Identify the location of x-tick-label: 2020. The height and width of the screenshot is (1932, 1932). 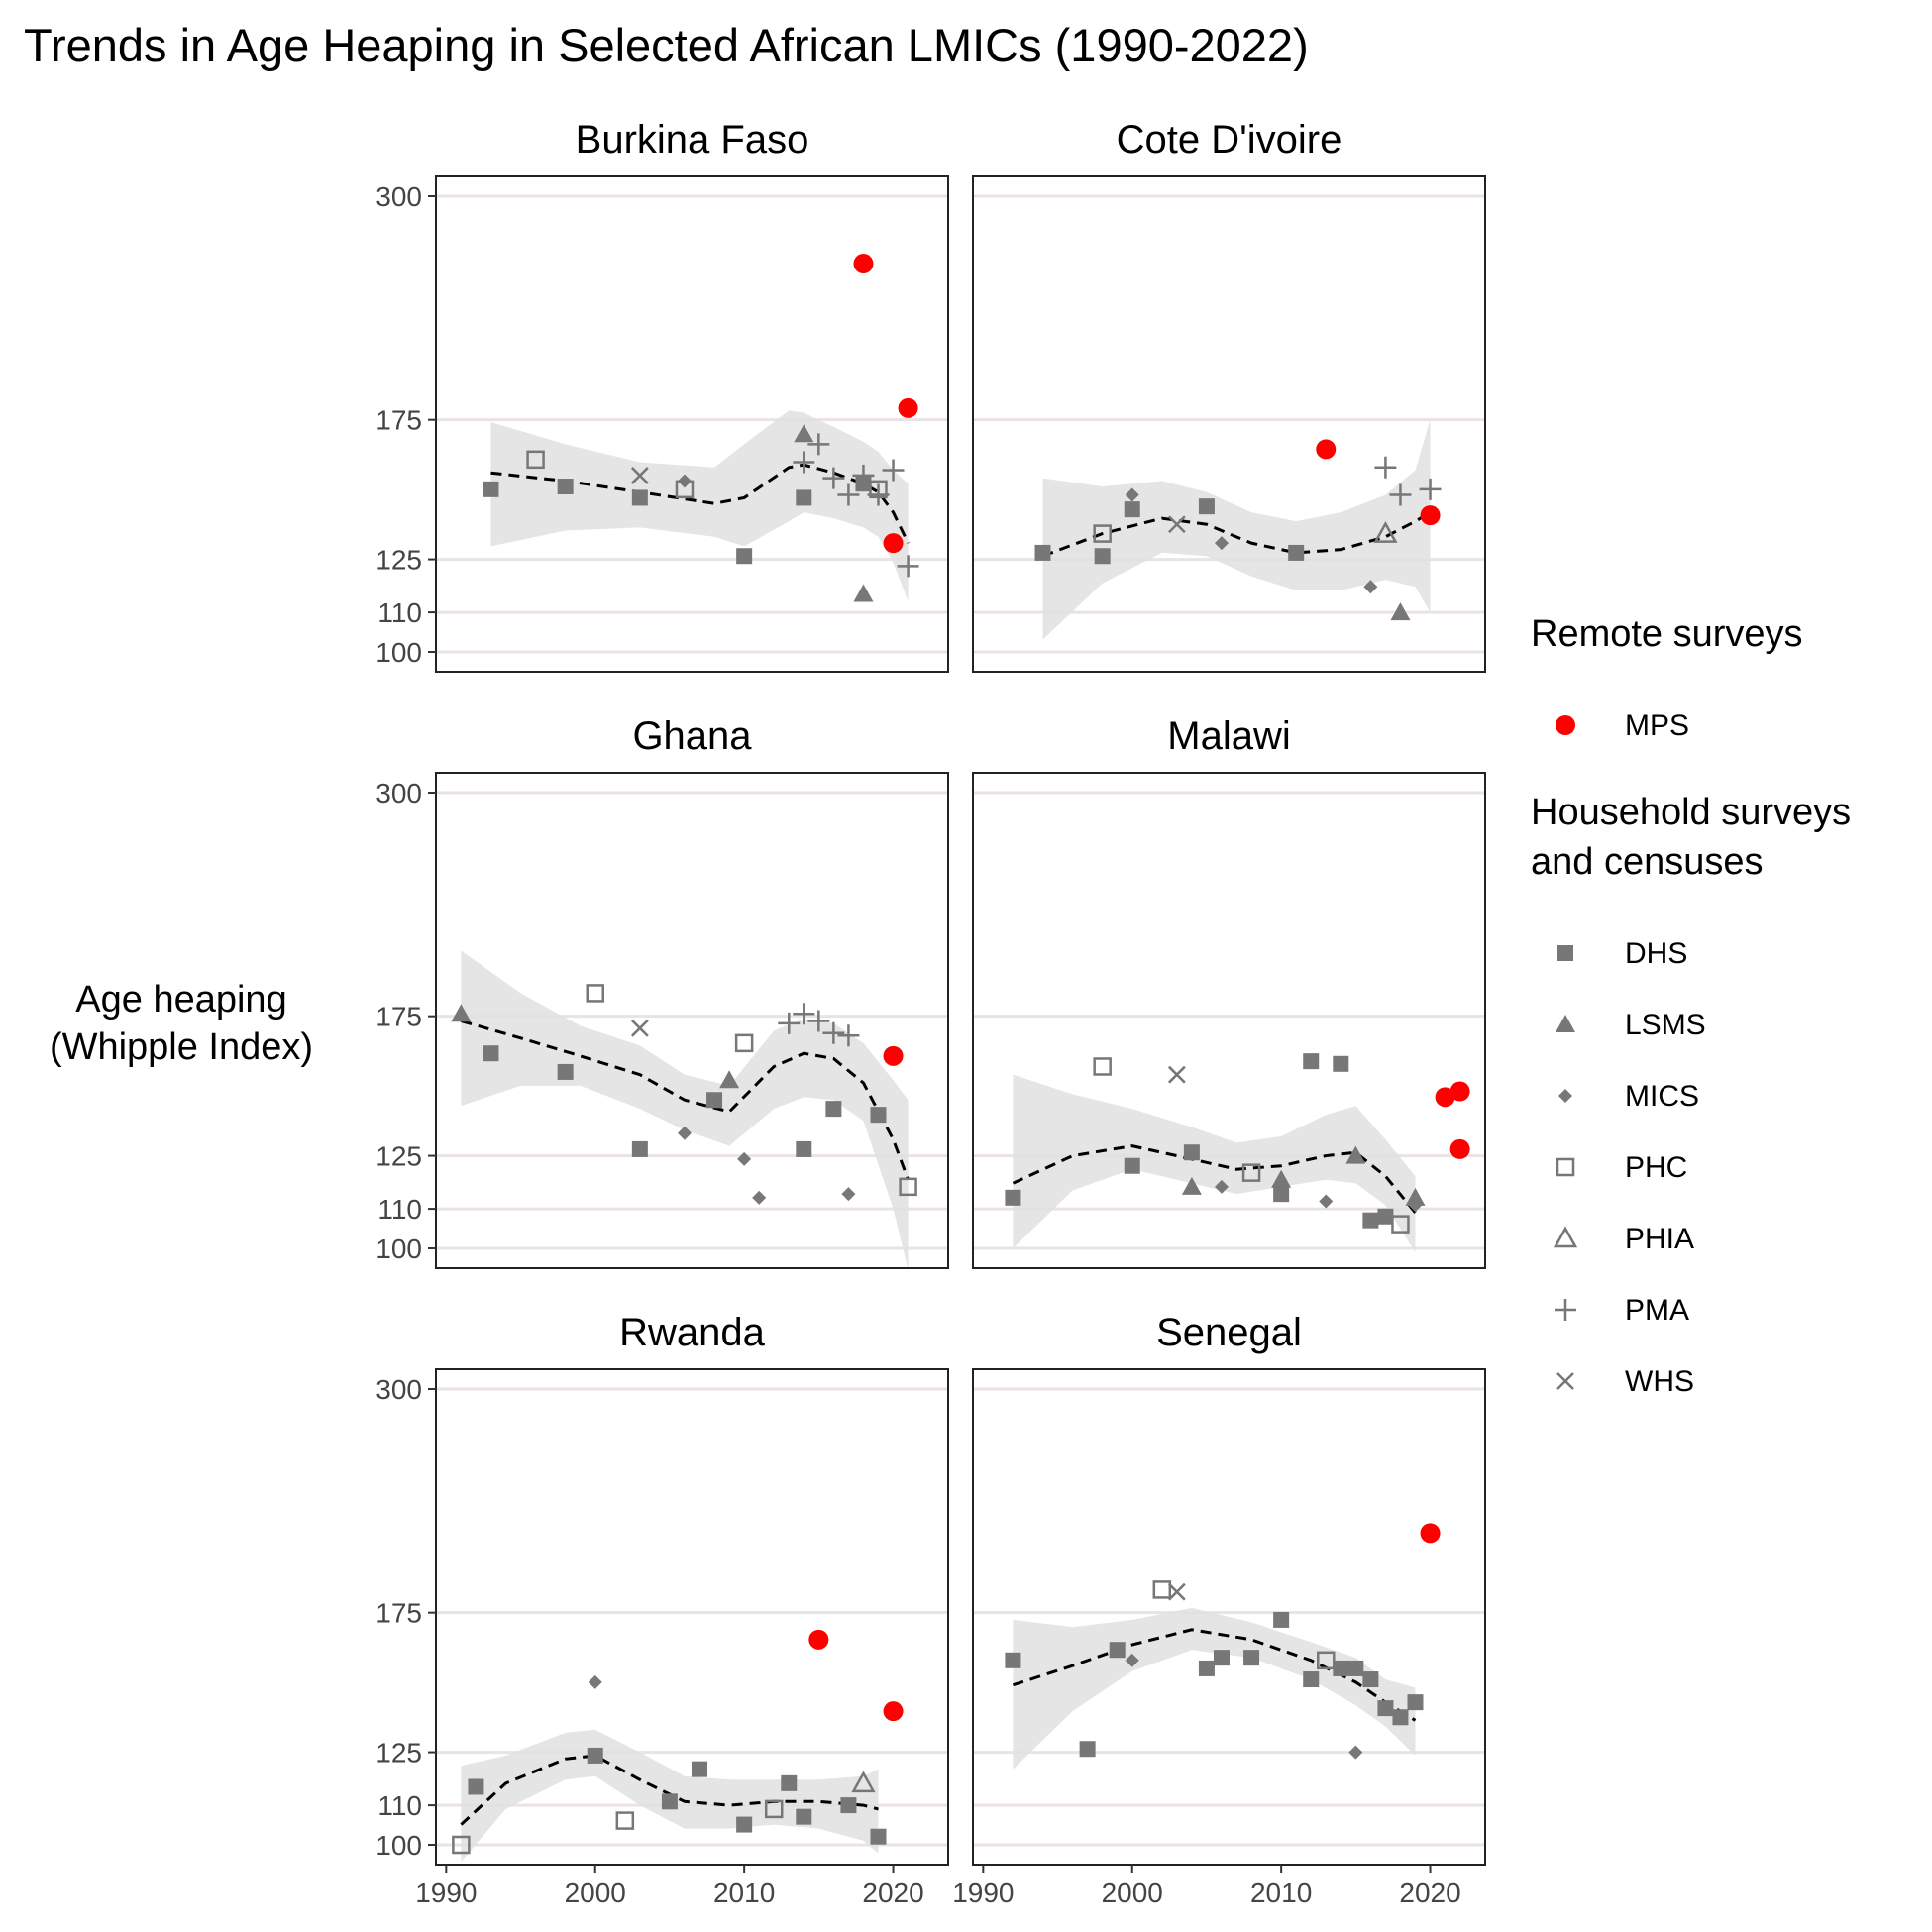
(892, 1893).